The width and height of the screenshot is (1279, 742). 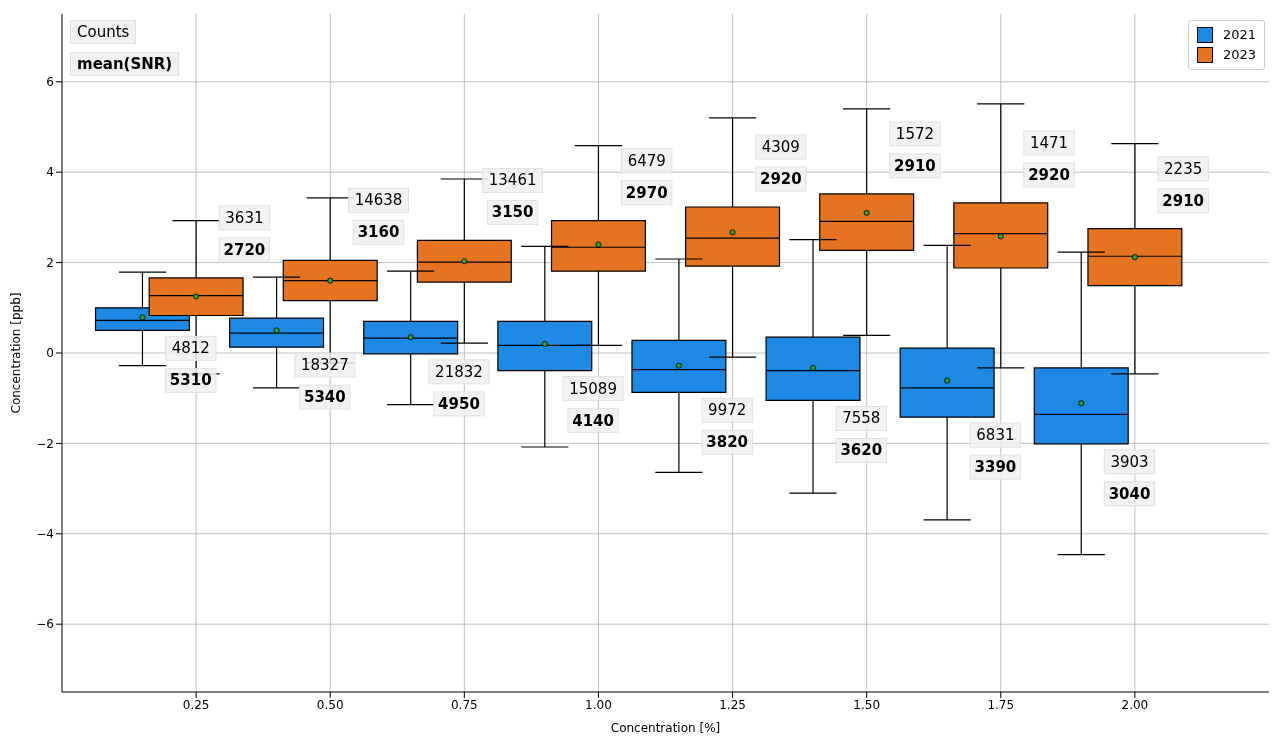 I want to click on x-tick-label: 0.50, so click(x=330, y=704).